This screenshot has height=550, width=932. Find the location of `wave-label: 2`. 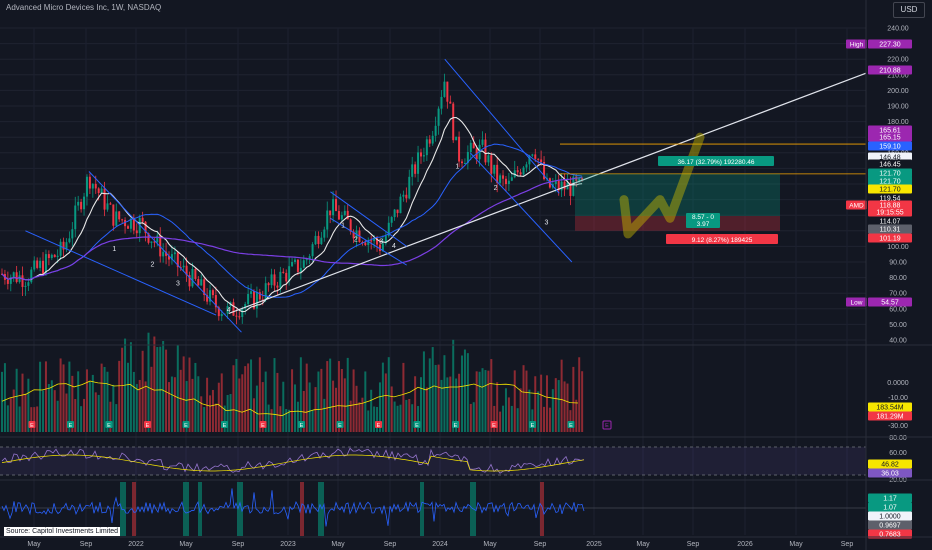

wave-label: 2 is located at coordinates (356, 240).